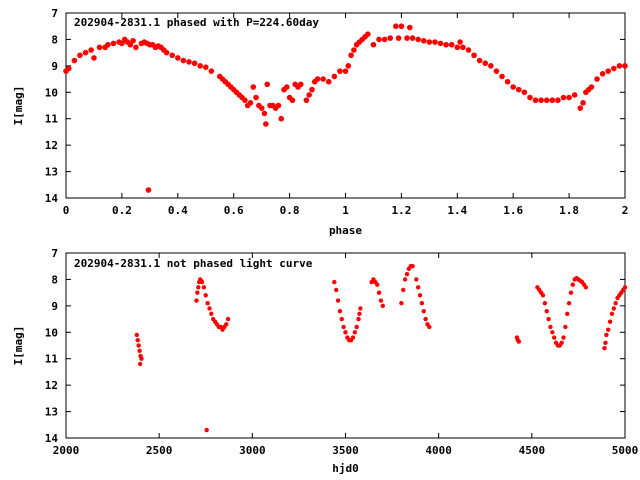 The height and width of the screenshot is (480, 640). I want to click on y-tick-label: 8, so click(54, 279).